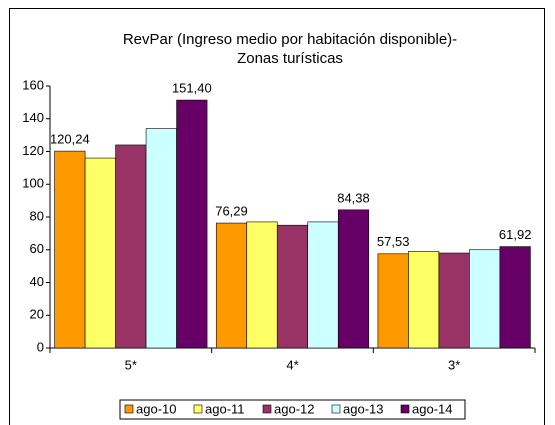 This screenshot has height=425, width=555. Describe the element at coordinates (33, 84) in the screenshot. I see `y-tick-label: 160` at that location.